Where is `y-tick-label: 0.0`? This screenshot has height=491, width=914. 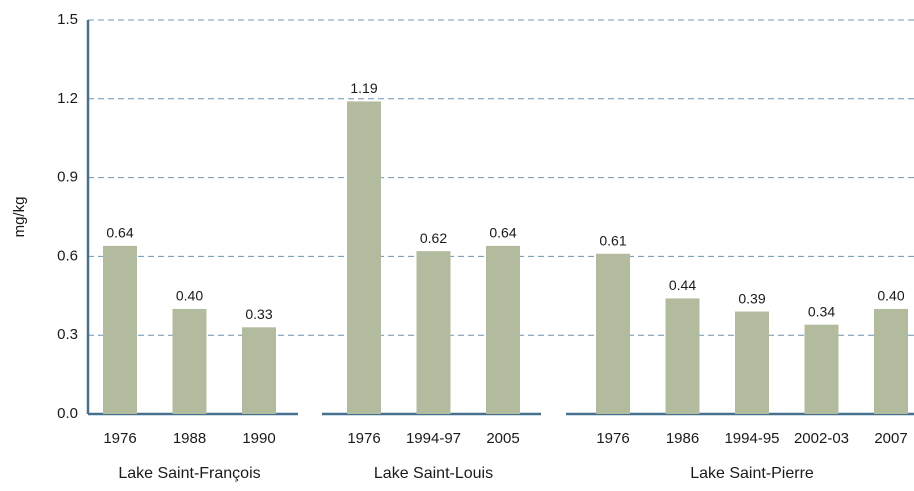 y-tick-label: 0.0 is located at coordinates (67, 413).